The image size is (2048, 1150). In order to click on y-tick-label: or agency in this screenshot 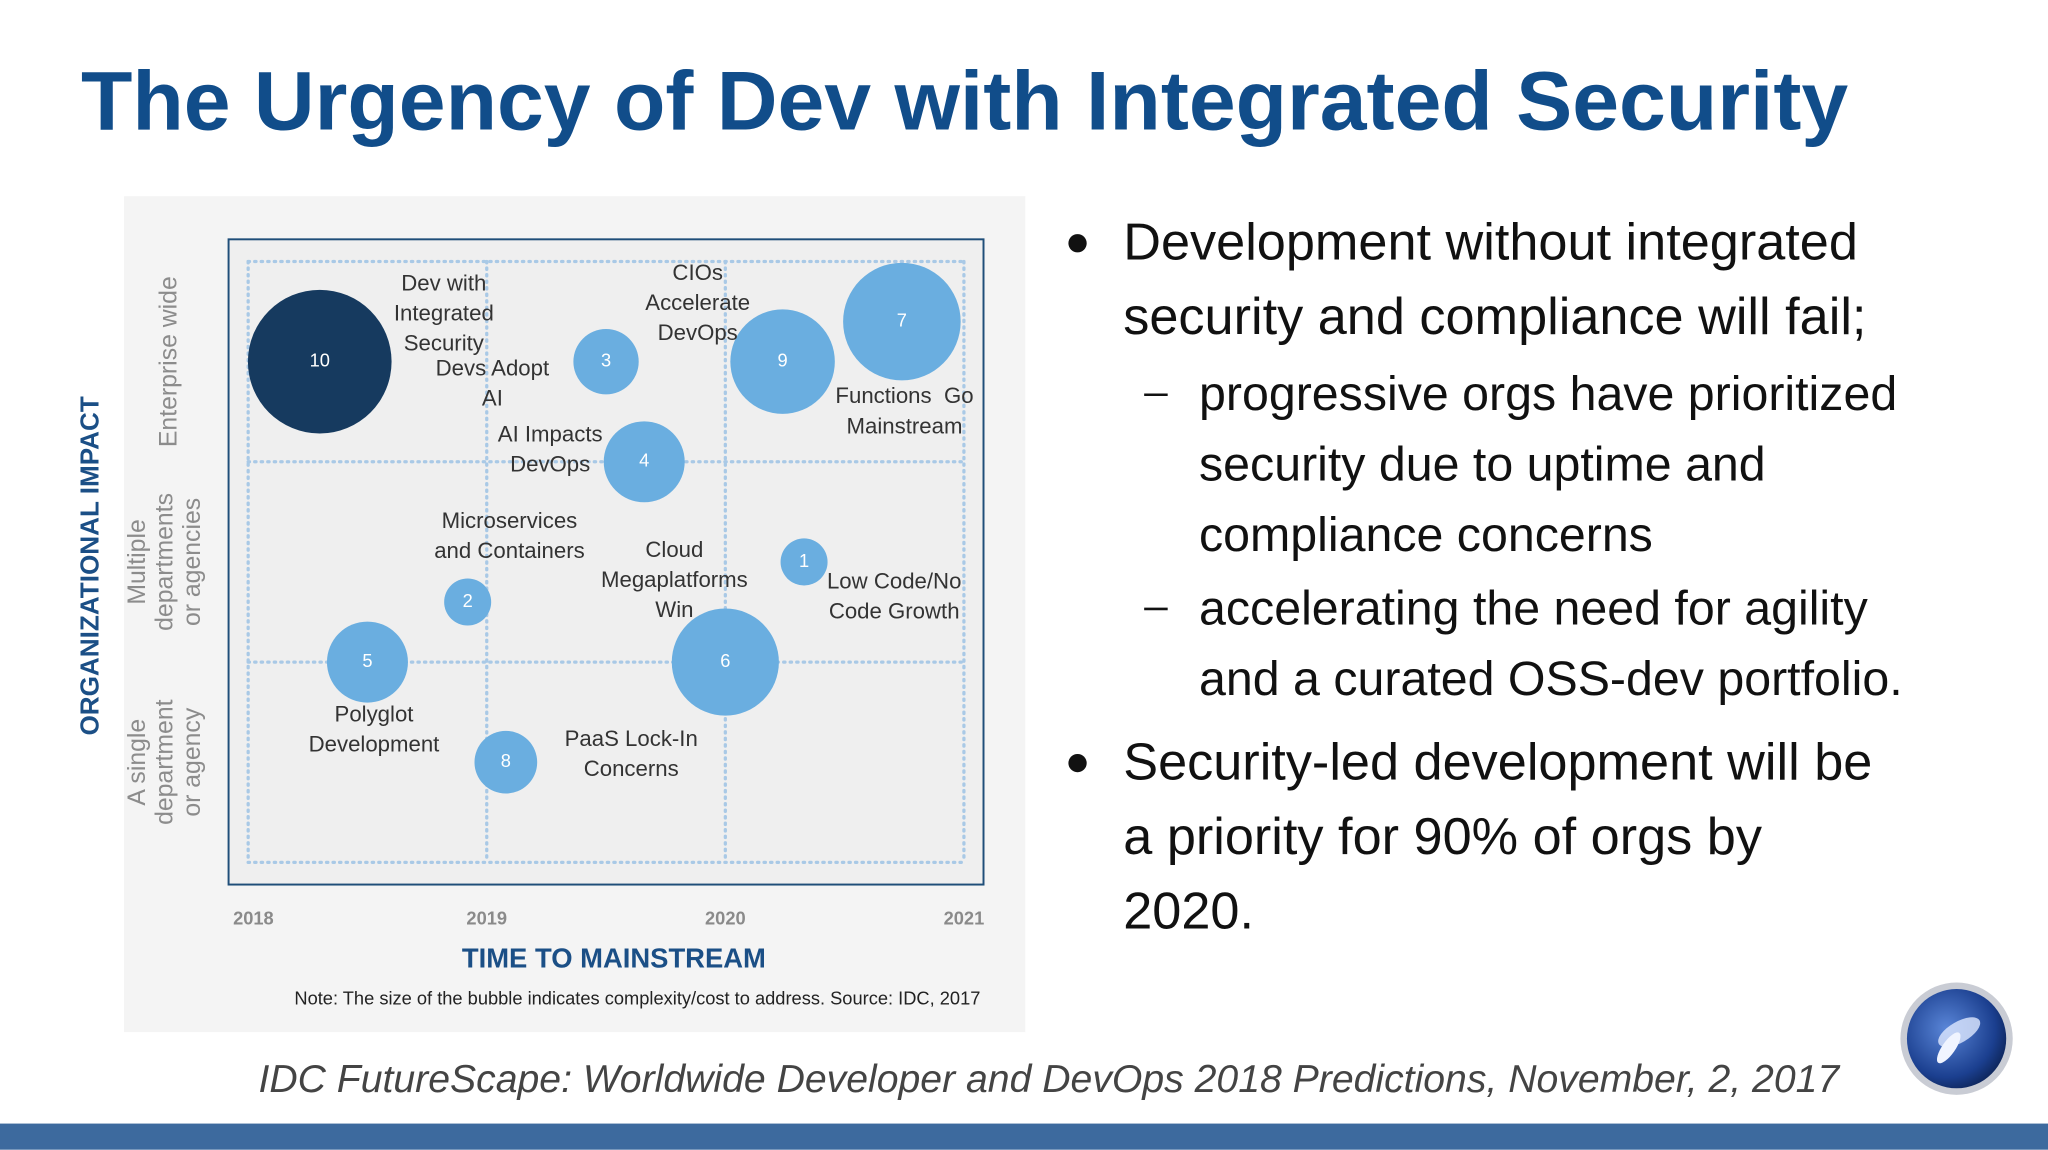, I will do `click(192, 761)`.